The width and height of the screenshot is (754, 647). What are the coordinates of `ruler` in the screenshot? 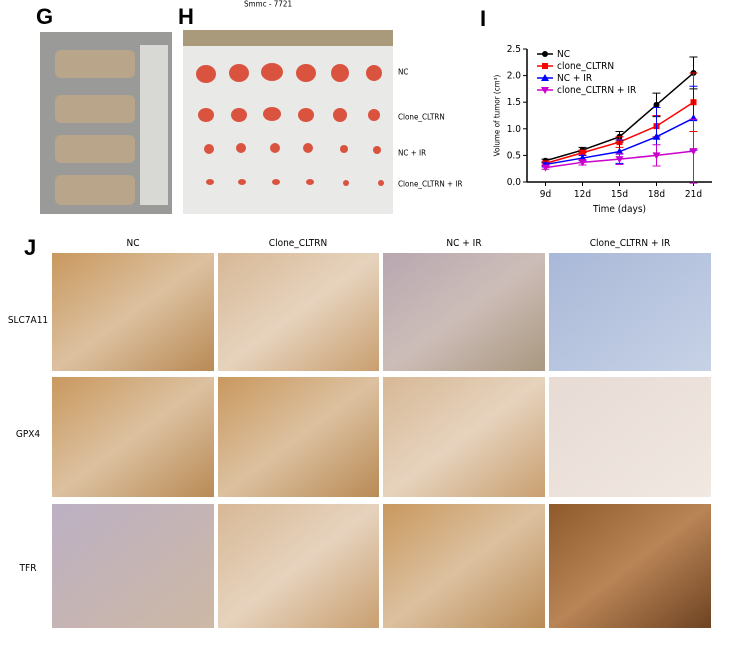 It's located at (288, 38).